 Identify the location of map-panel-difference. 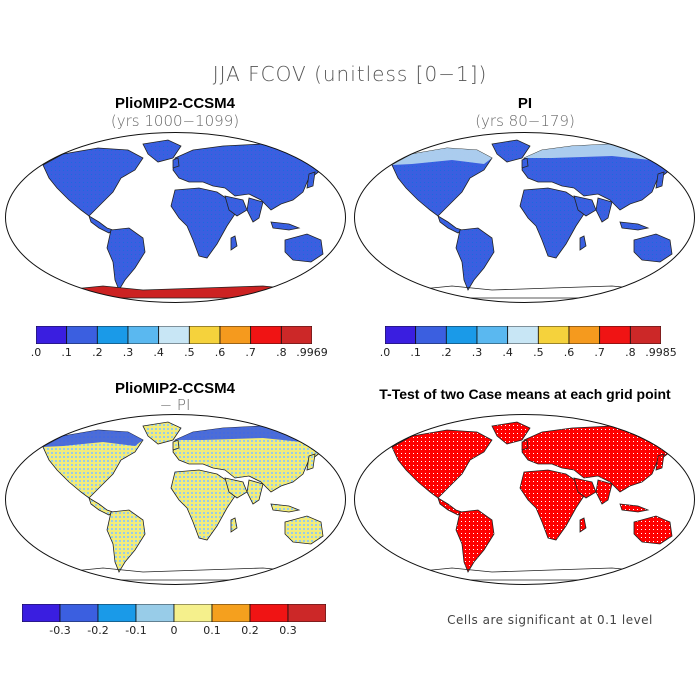
(175, 499).